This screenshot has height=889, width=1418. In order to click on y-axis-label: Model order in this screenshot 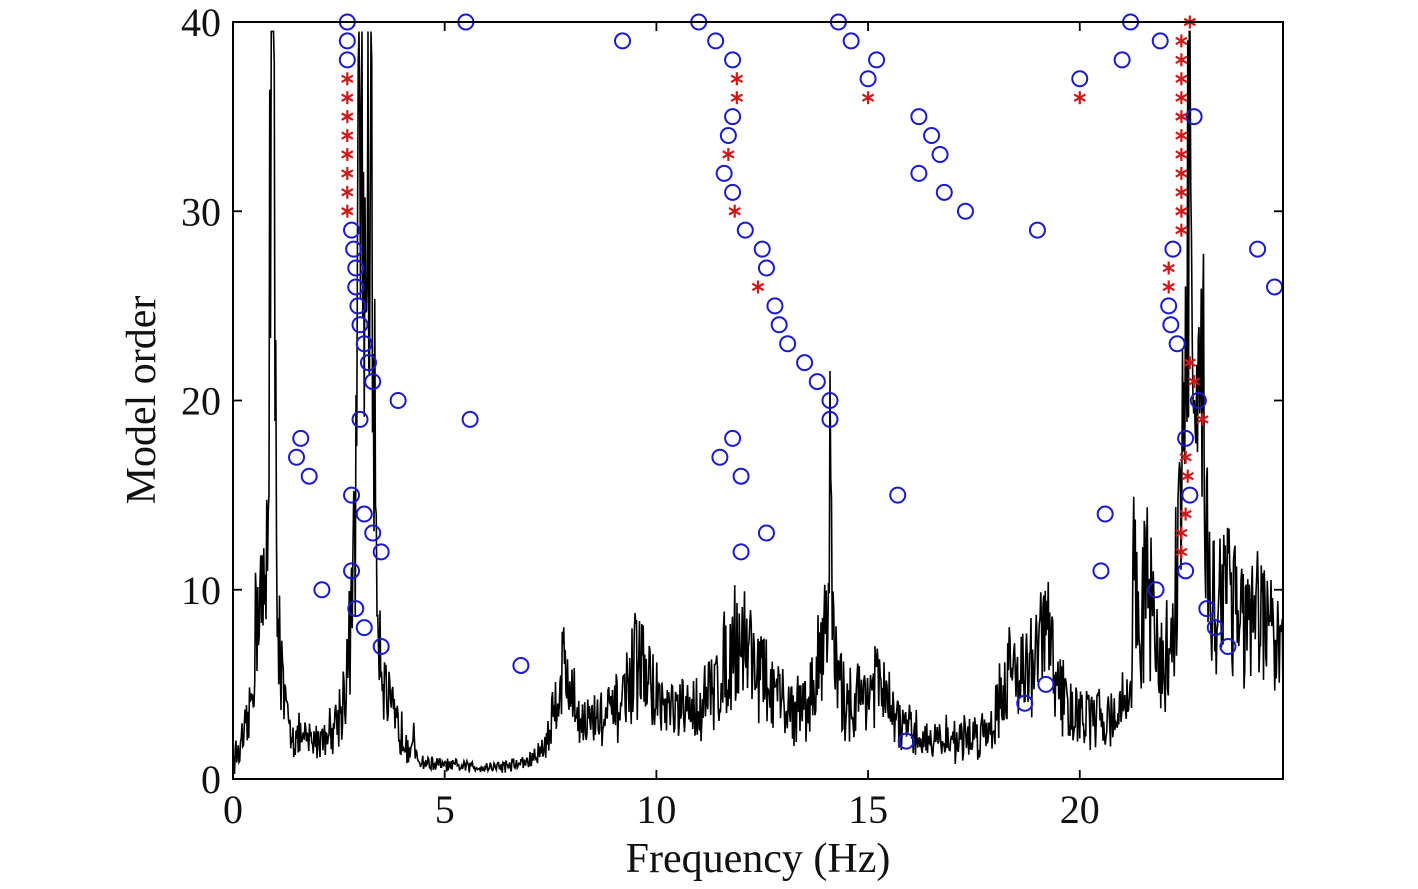, I will do `click(142, 400)`.